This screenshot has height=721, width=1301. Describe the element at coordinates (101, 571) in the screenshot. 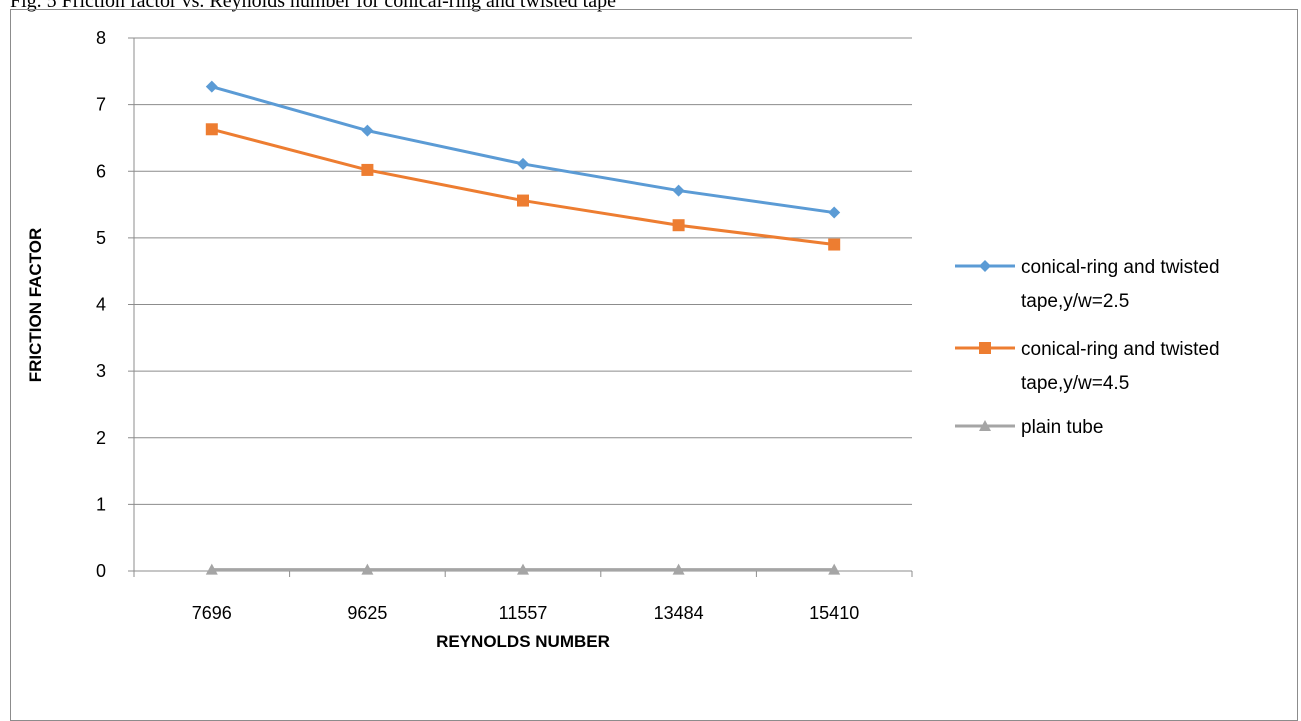

I see `y-tick-label: 0` at that location.